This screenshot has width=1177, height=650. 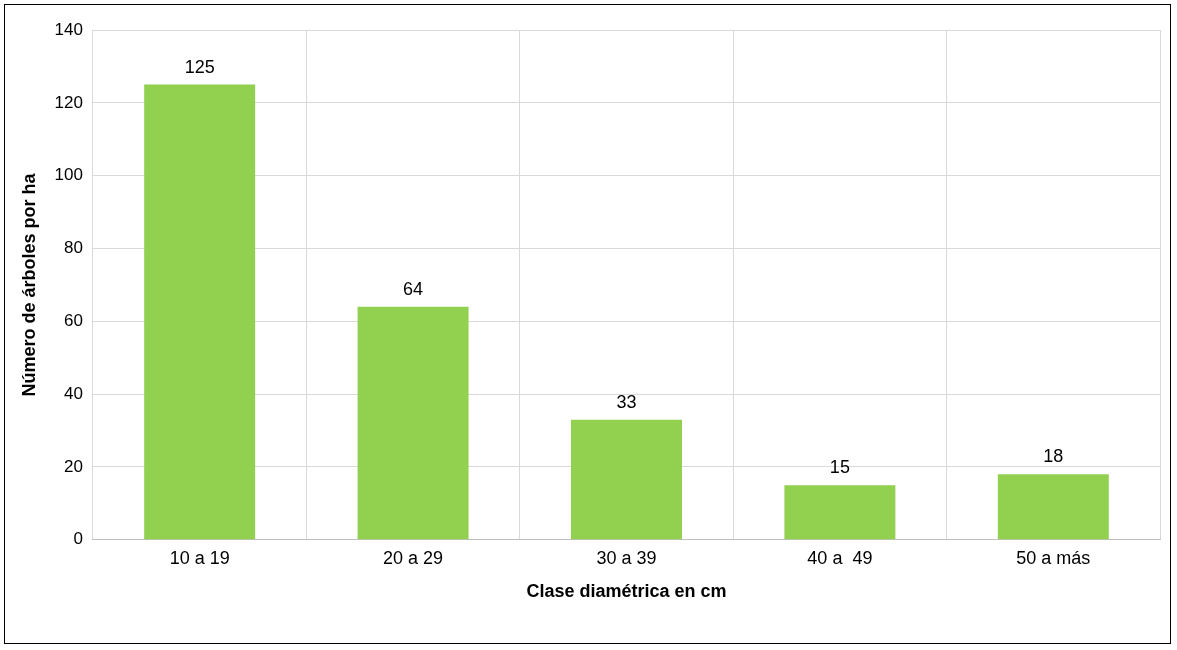 I want to click on data-label: 64, so click(x=413, y=288).